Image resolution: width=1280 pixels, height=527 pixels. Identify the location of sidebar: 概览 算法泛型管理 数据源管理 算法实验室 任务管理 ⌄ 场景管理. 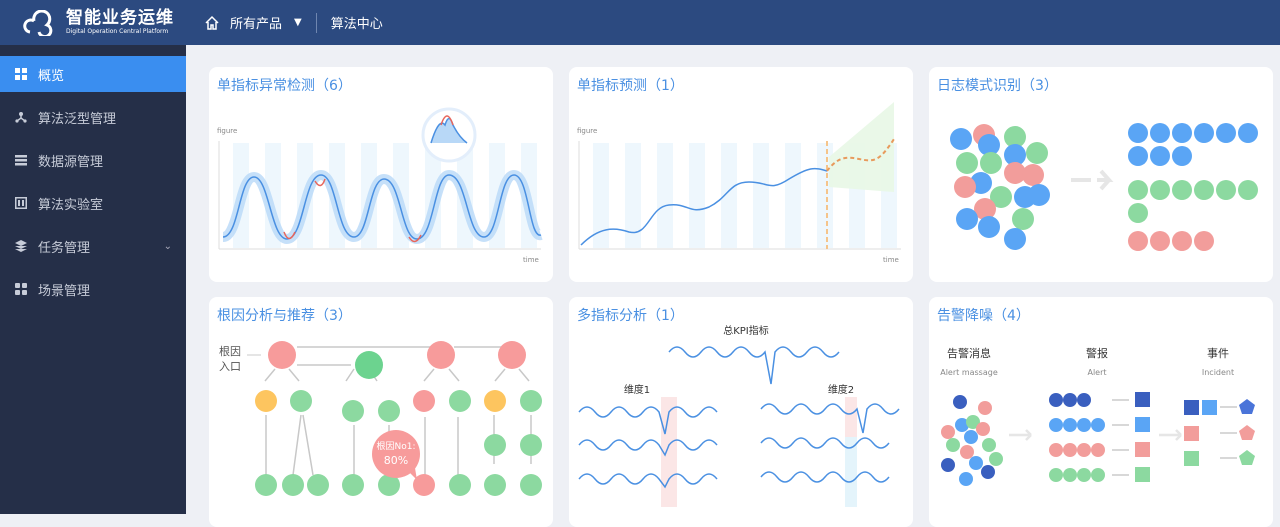
(93, 279).